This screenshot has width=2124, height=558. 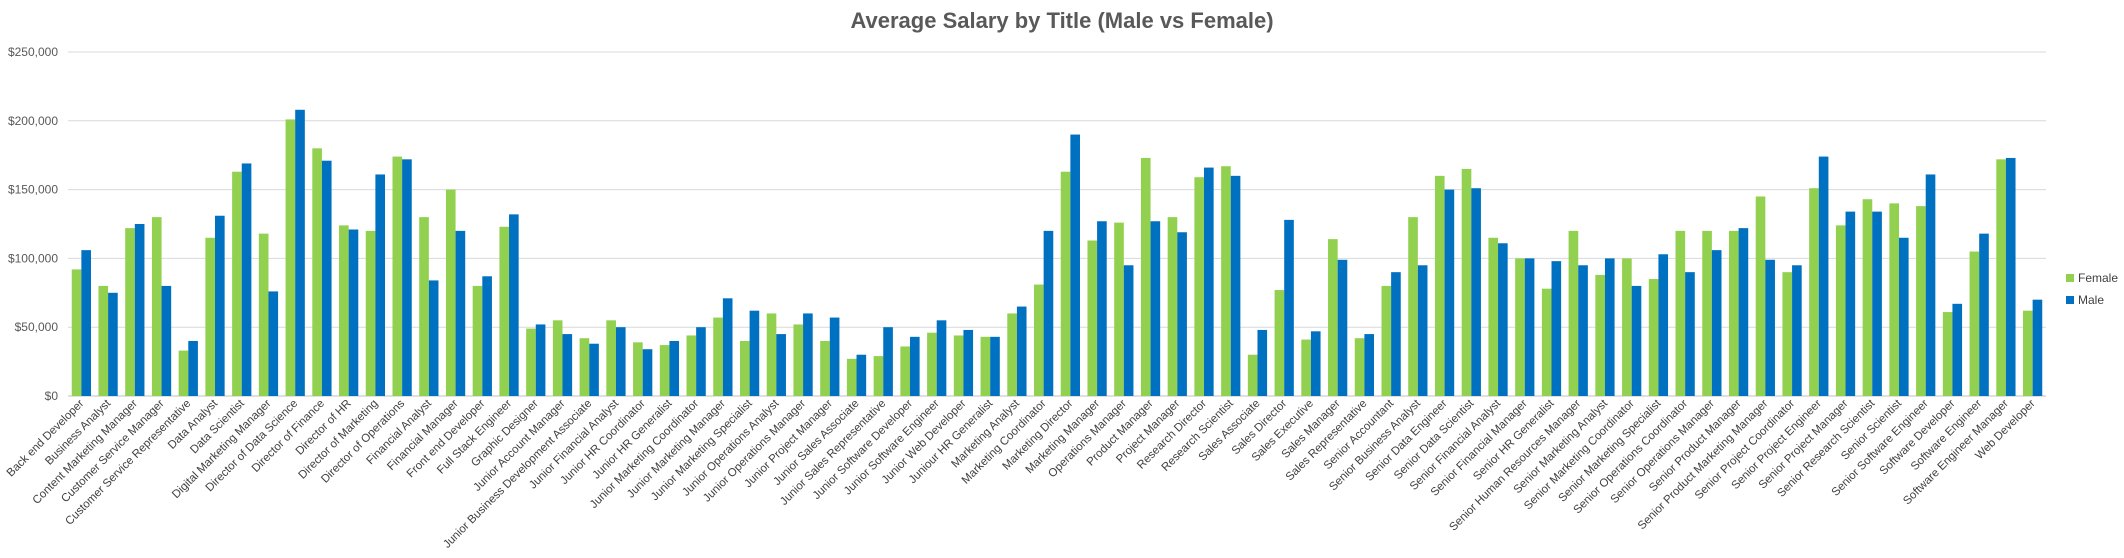 I want to click on bar-male: Senior Data Scientist — Male: $151,000, so click(x=1476, y=292).